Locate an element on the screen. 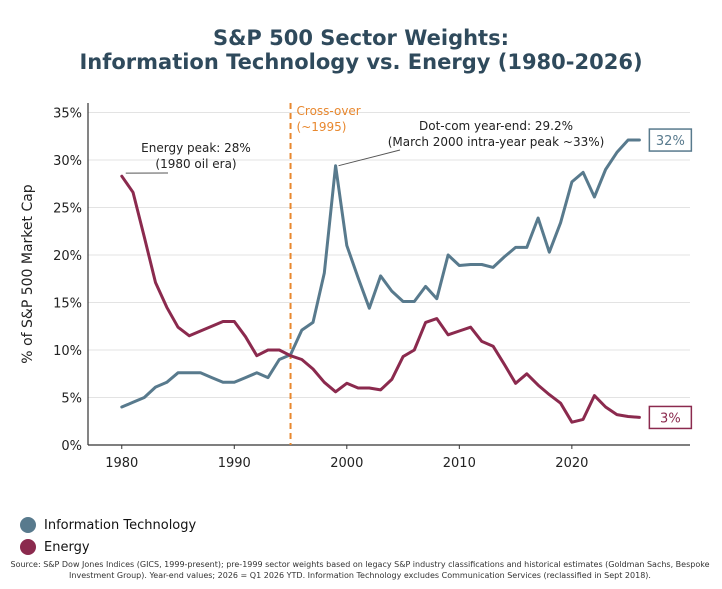 The image size is (722, 589). end-label: 32% is located at coordinates (670, 141).